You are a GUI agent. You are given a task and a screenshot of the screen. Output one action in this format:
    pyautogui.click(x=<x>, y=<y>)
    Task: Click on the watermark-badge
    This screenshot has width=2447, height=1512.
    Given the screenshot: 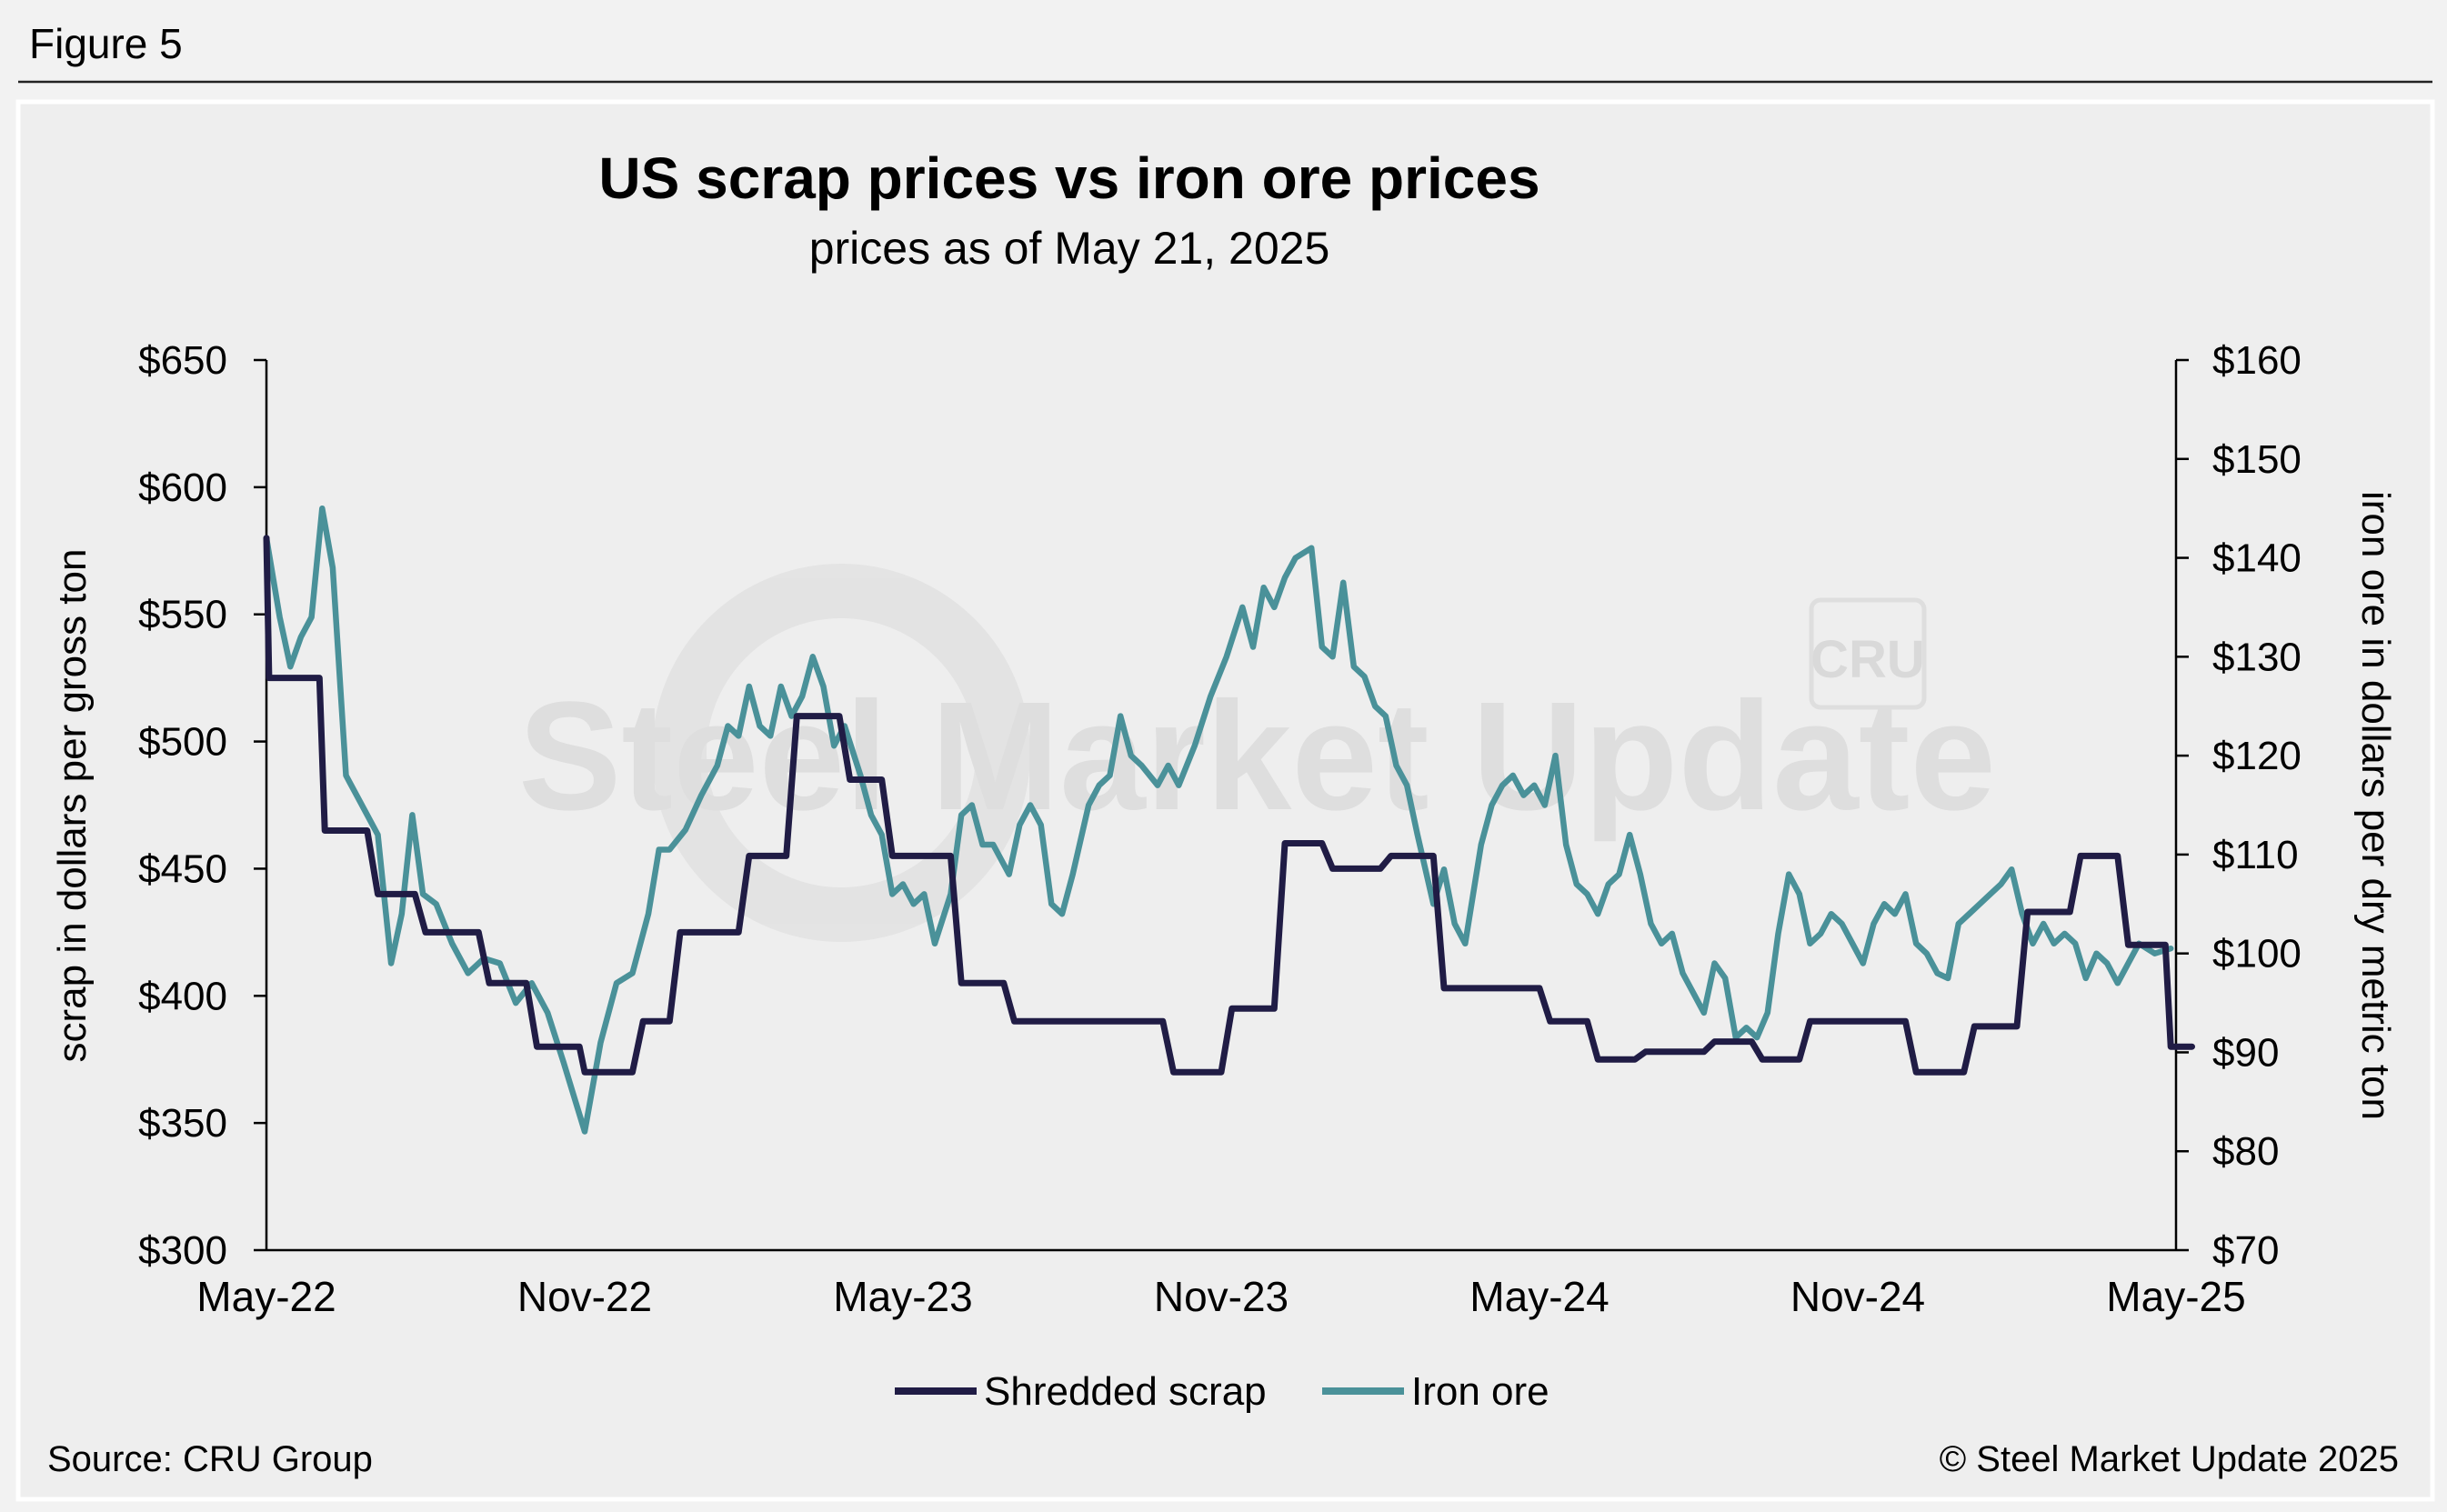 What is the action you would take?
    pyautogui.click(x=1868, y=653)
    